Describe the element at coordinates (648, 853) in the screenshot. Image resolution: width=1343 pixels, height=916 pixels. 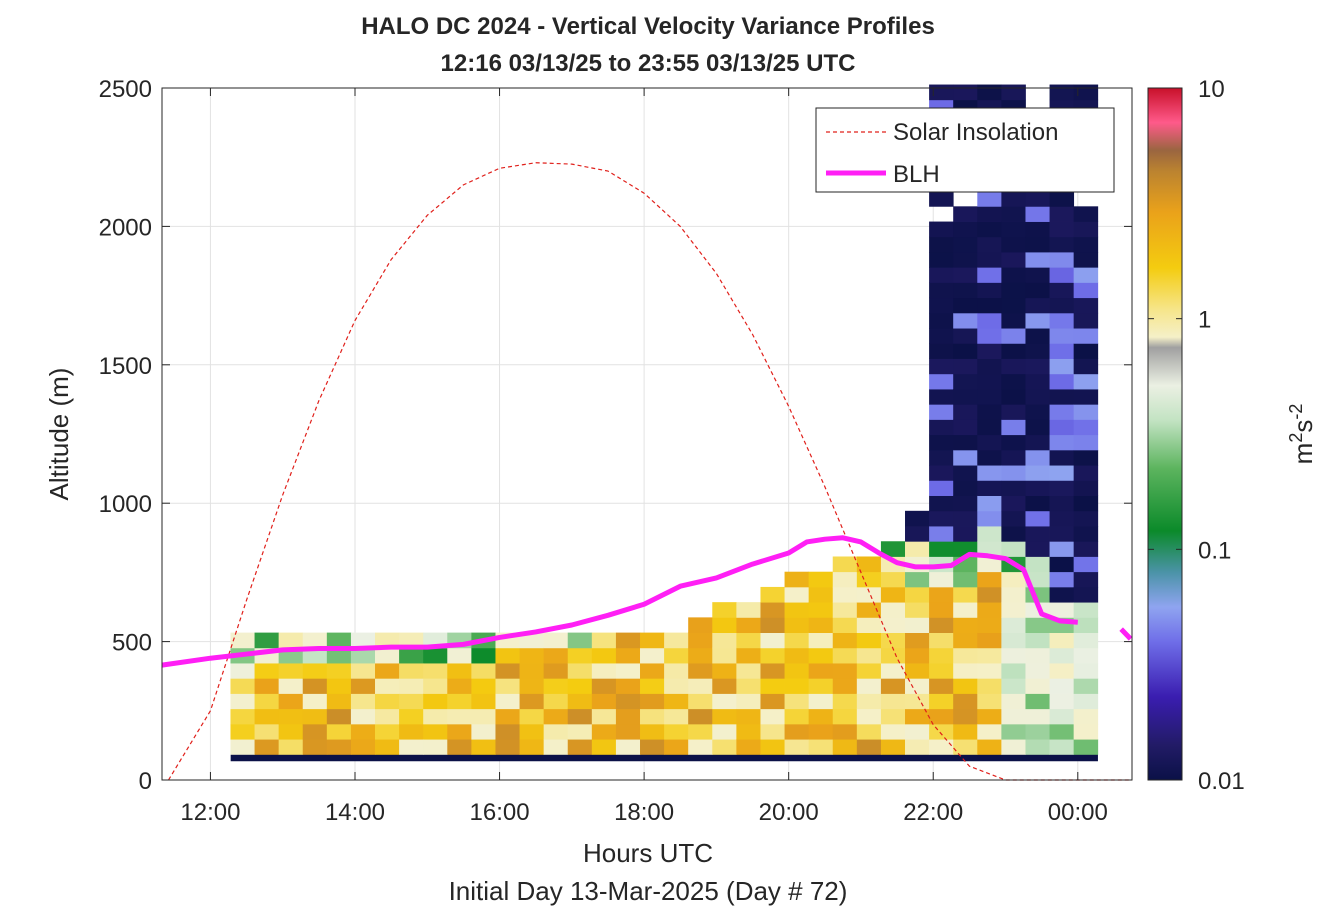
I see `x-axis-label: Hours UTC` at that location.